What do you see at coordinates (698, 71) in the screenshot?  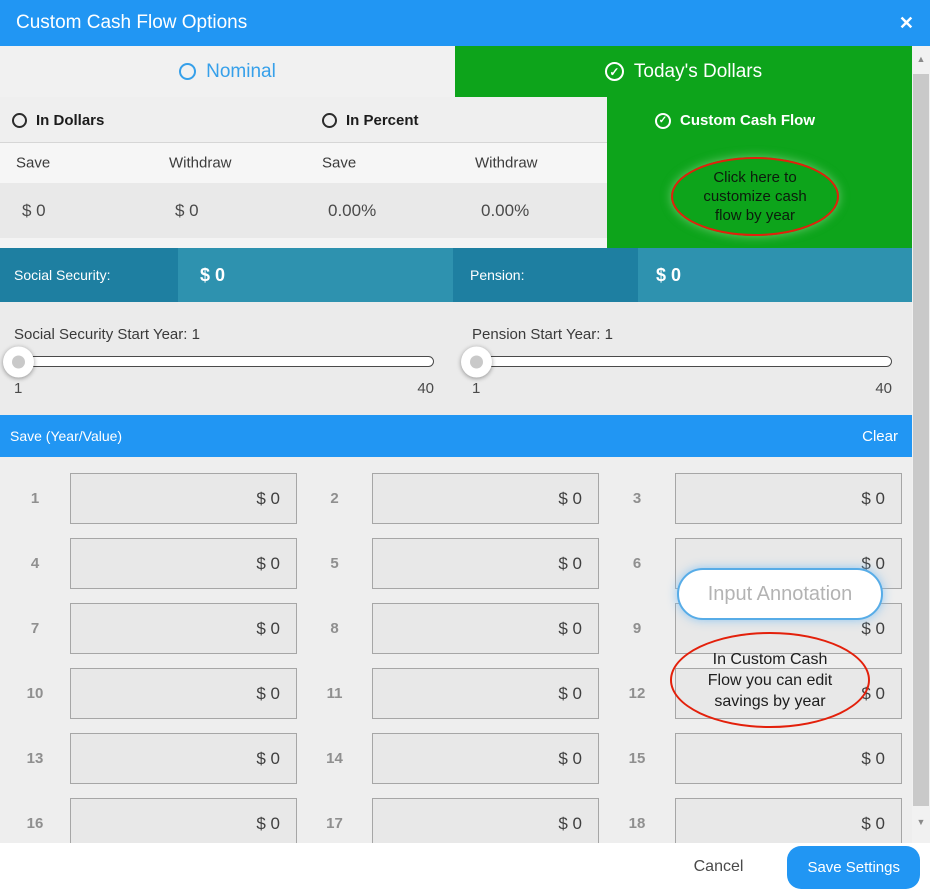 I see `tab-todays-dollars-label: Today's Dollars` at bounding box center [698, 71].